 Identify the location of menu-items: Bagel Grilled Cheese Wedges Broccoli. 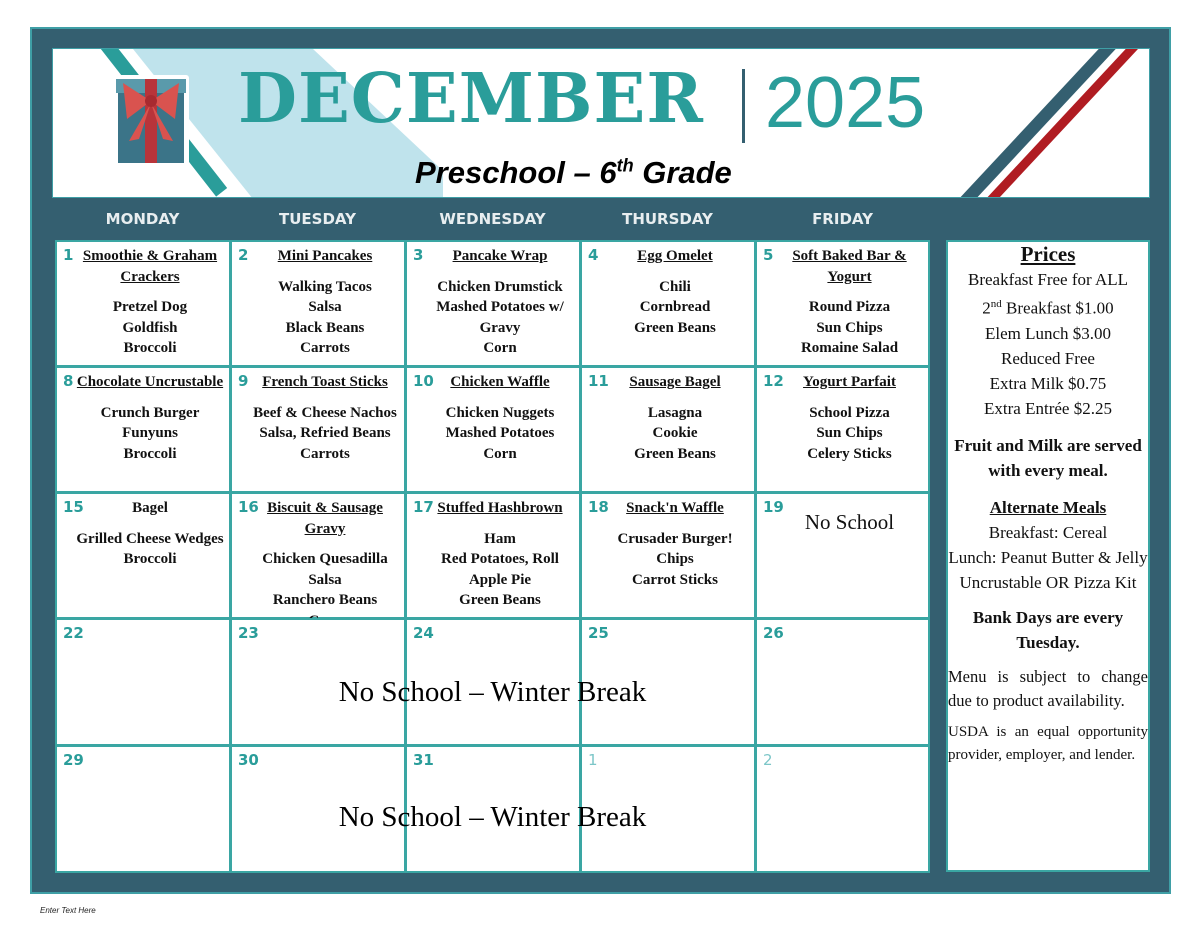
(143, 532).